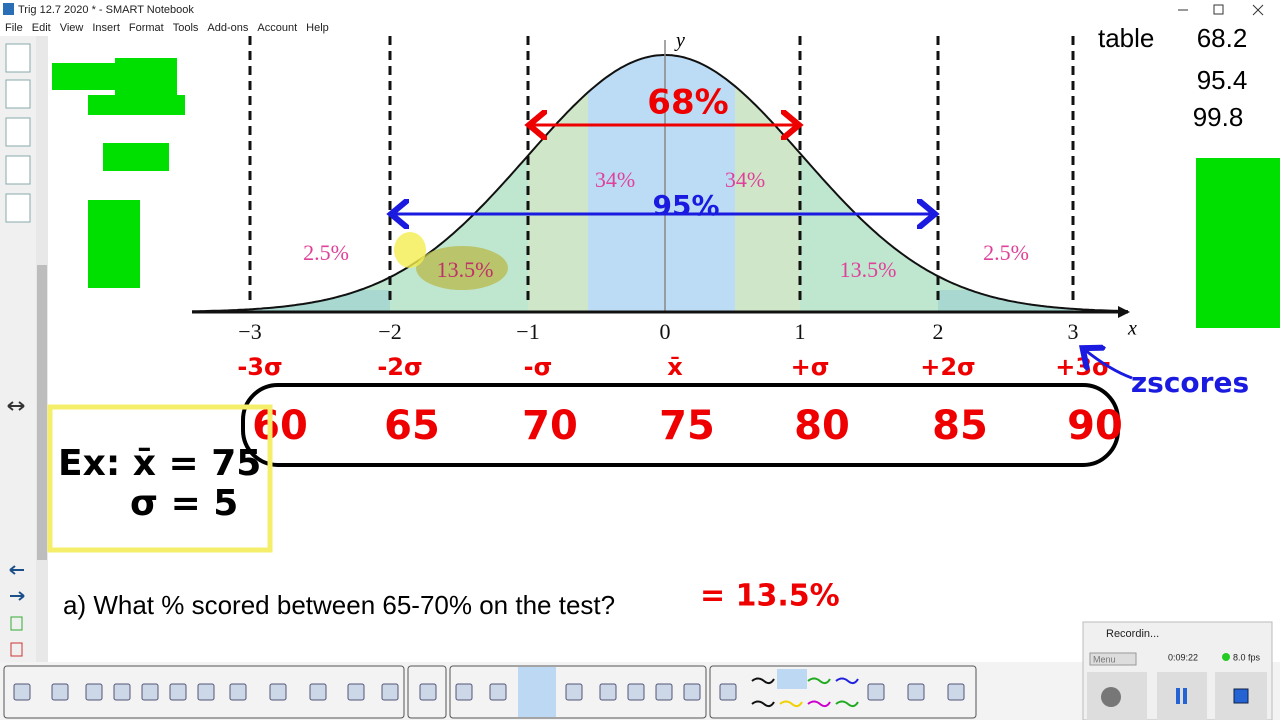 Image resolution: width=1280 pixels, height=720 pixels. What do you see at coordinates (280, 426) in the screenshot?
I see `score: 60` at bounding box center [280, 426].